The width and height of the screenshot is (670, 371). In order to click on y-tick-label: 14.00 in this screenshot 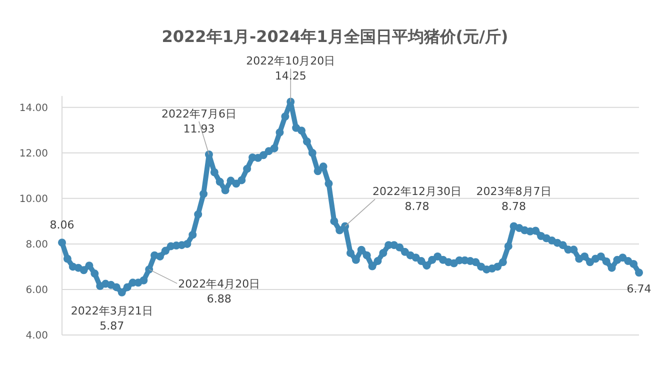, I will do `click(33, 108)`.